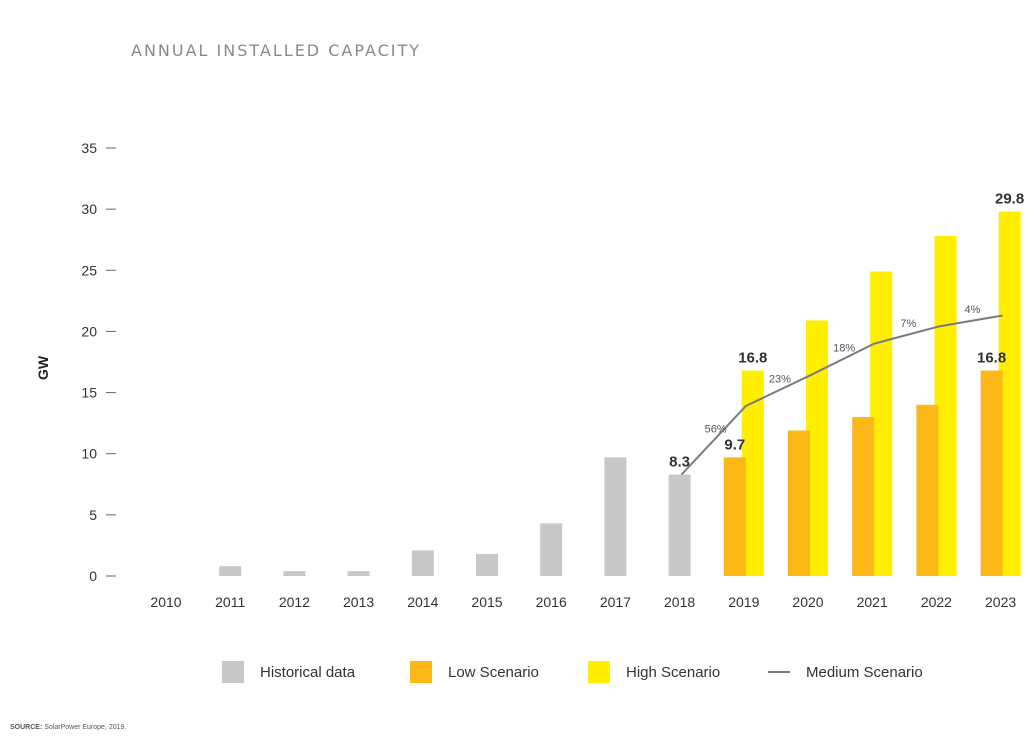  What do you see at coordinates (872, 602) in the screenshot?
I see `x-tick-label-2021: 2021` at bounding box center [872, 602].